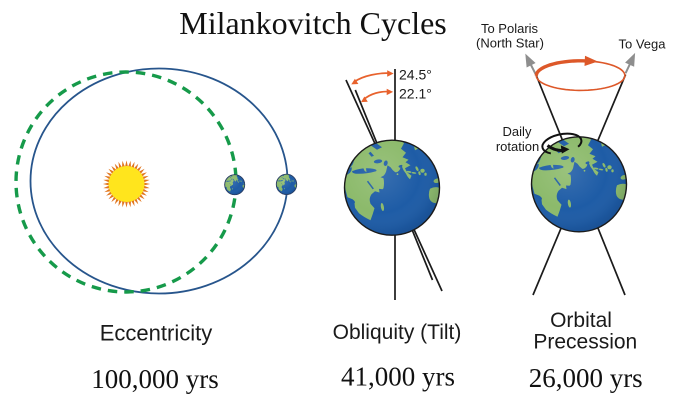 This screenshot has height=406, width=682. What do you see at coordinates (510, 42) in the screenshot?
I see `svg-text: (North Star)` at bounding box center [510, 42].